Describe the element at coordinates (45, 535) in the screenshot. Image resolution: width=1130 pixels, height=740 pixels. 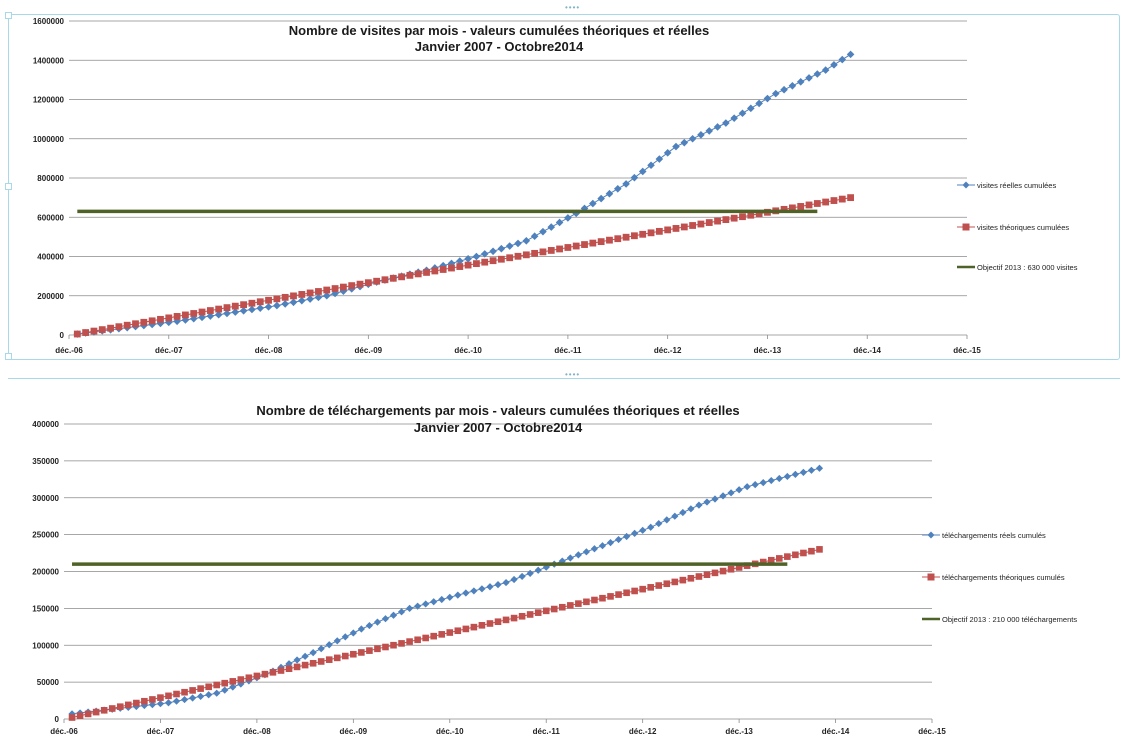
I see `y-tick-label: 250000` at that location.